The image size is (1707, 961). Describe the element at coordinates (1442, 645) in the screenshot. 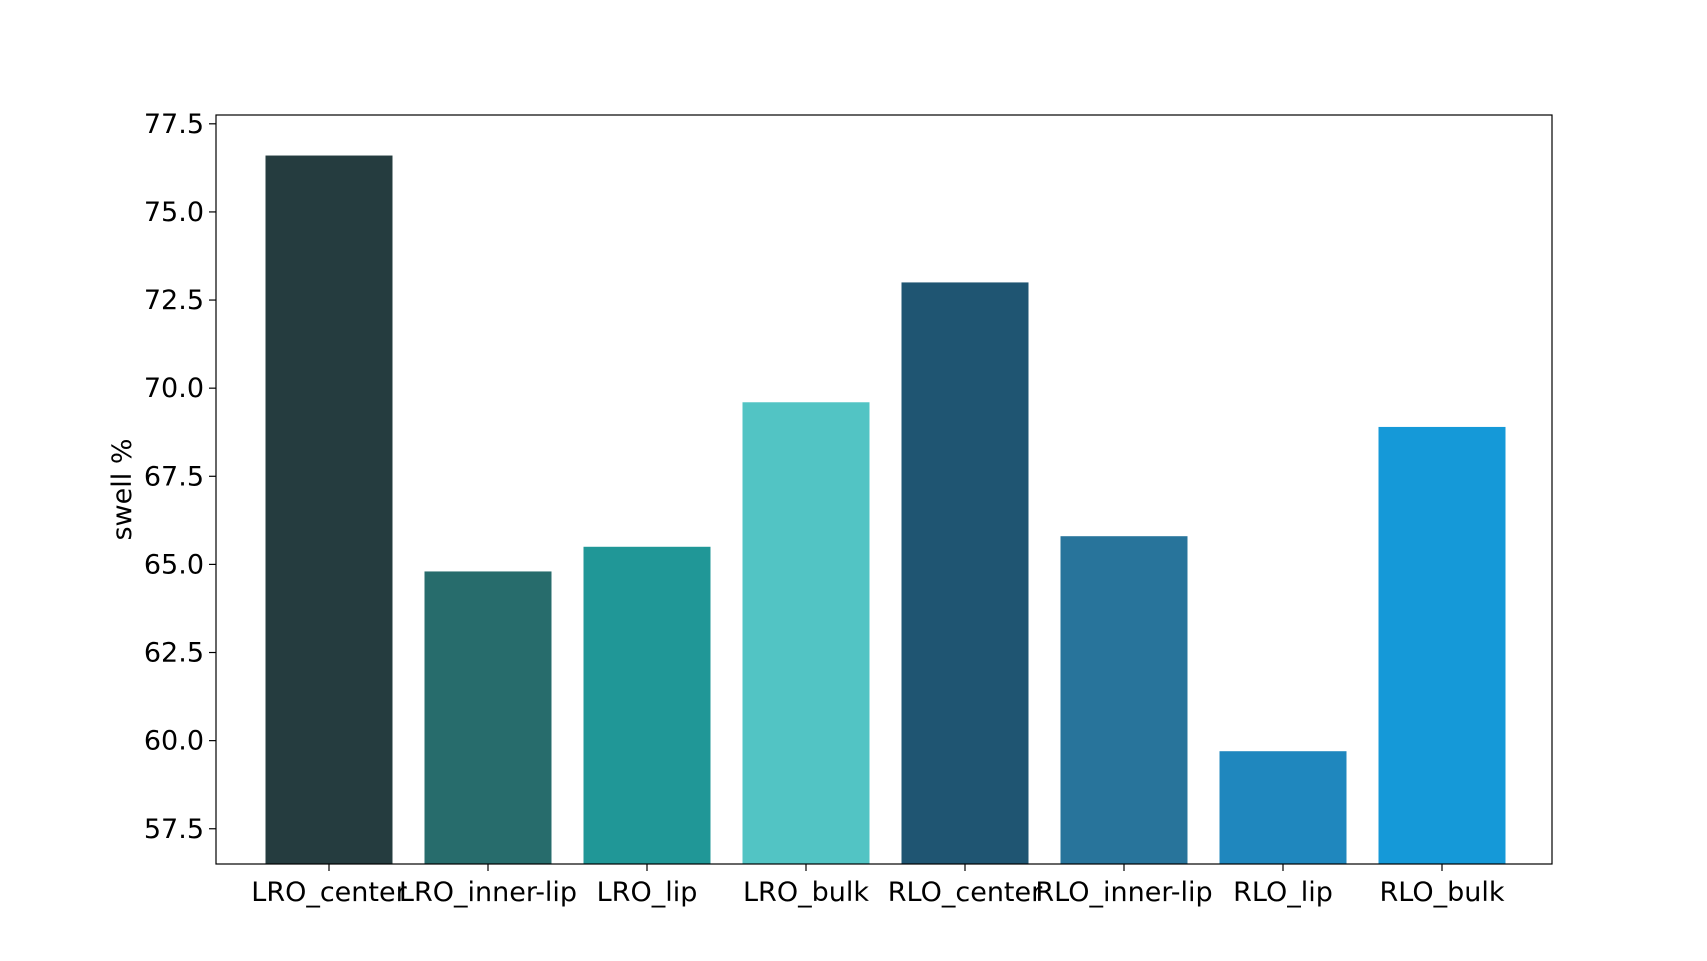

I see `bar-rlo-bulk` at that location.